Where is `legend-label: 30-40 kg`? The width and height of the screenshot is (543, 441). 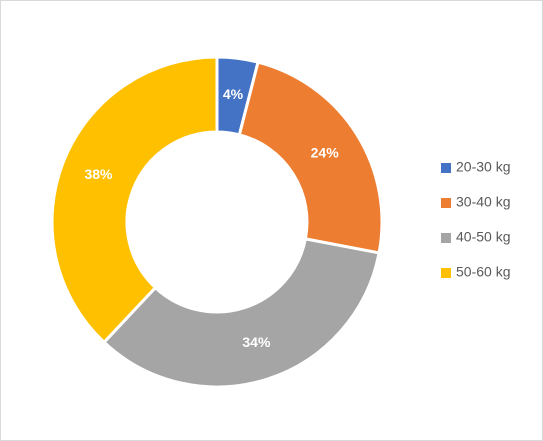
legend-label: 30-40 kg is located at coordinates (483, 202).